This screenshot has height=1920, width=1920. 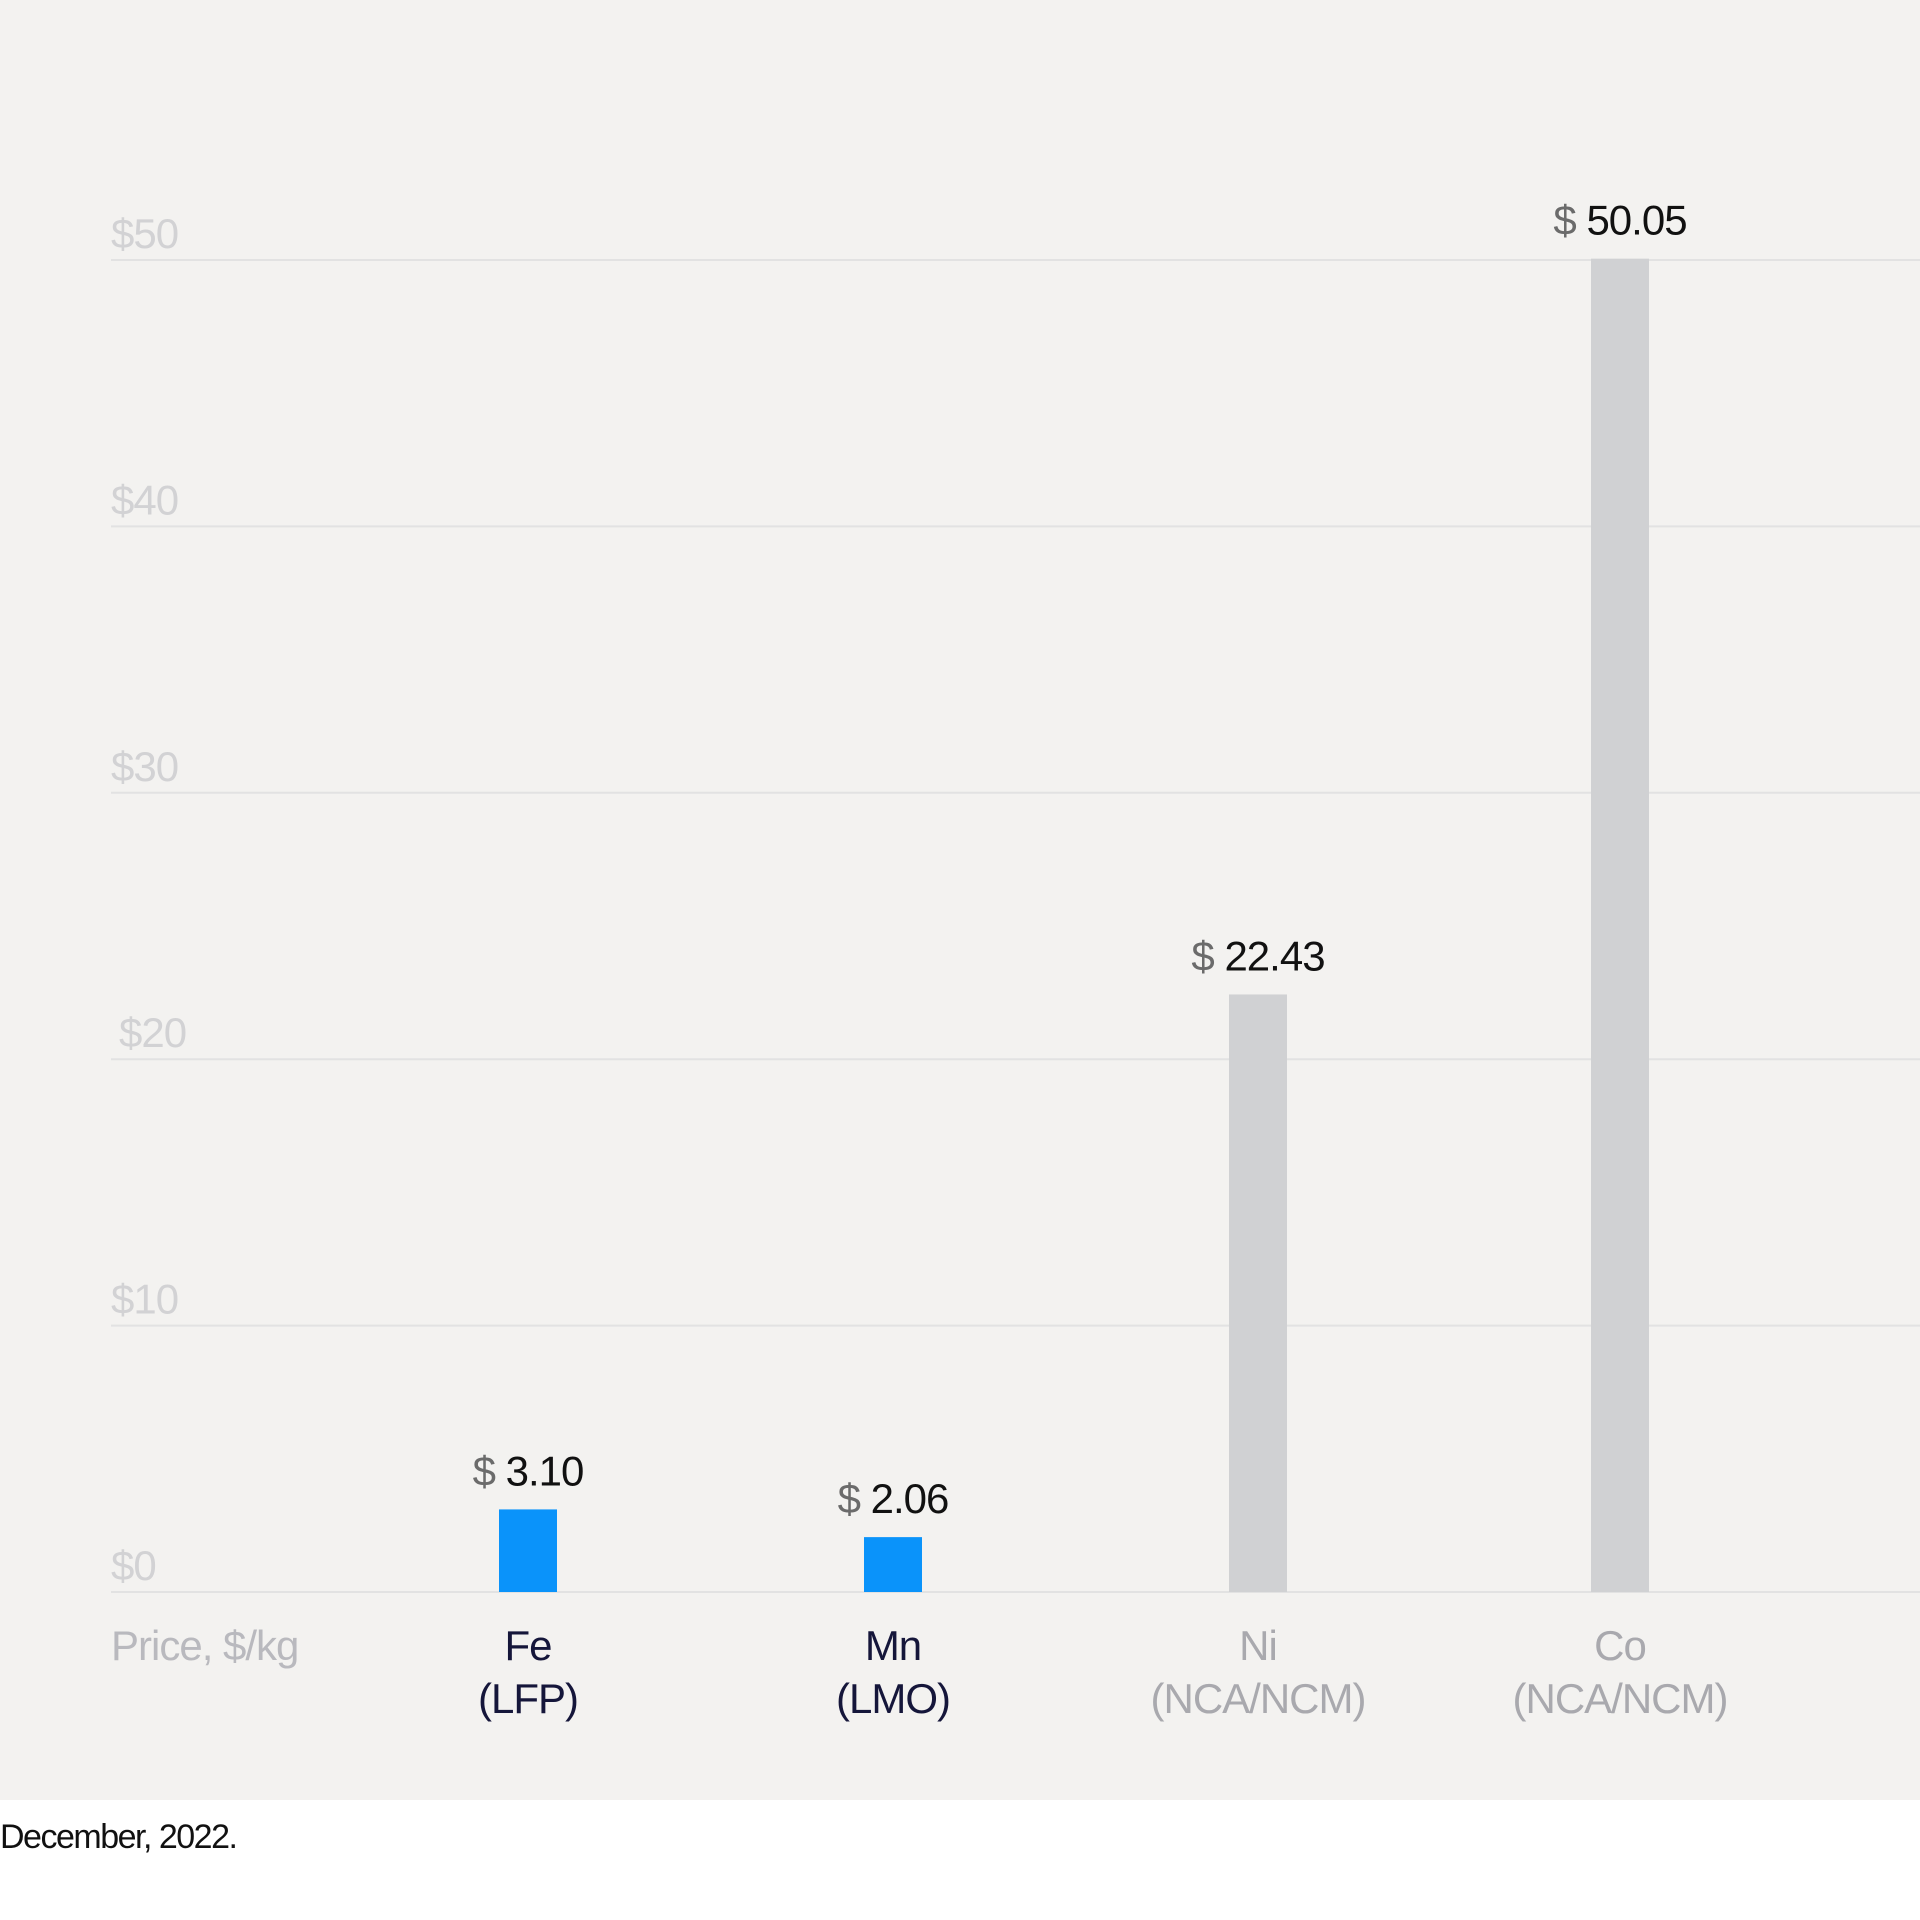 What do you see at coordinates (144, 499) in the screenshot?
I see `y-tick-label: $40` at bounding box center [144, 499].